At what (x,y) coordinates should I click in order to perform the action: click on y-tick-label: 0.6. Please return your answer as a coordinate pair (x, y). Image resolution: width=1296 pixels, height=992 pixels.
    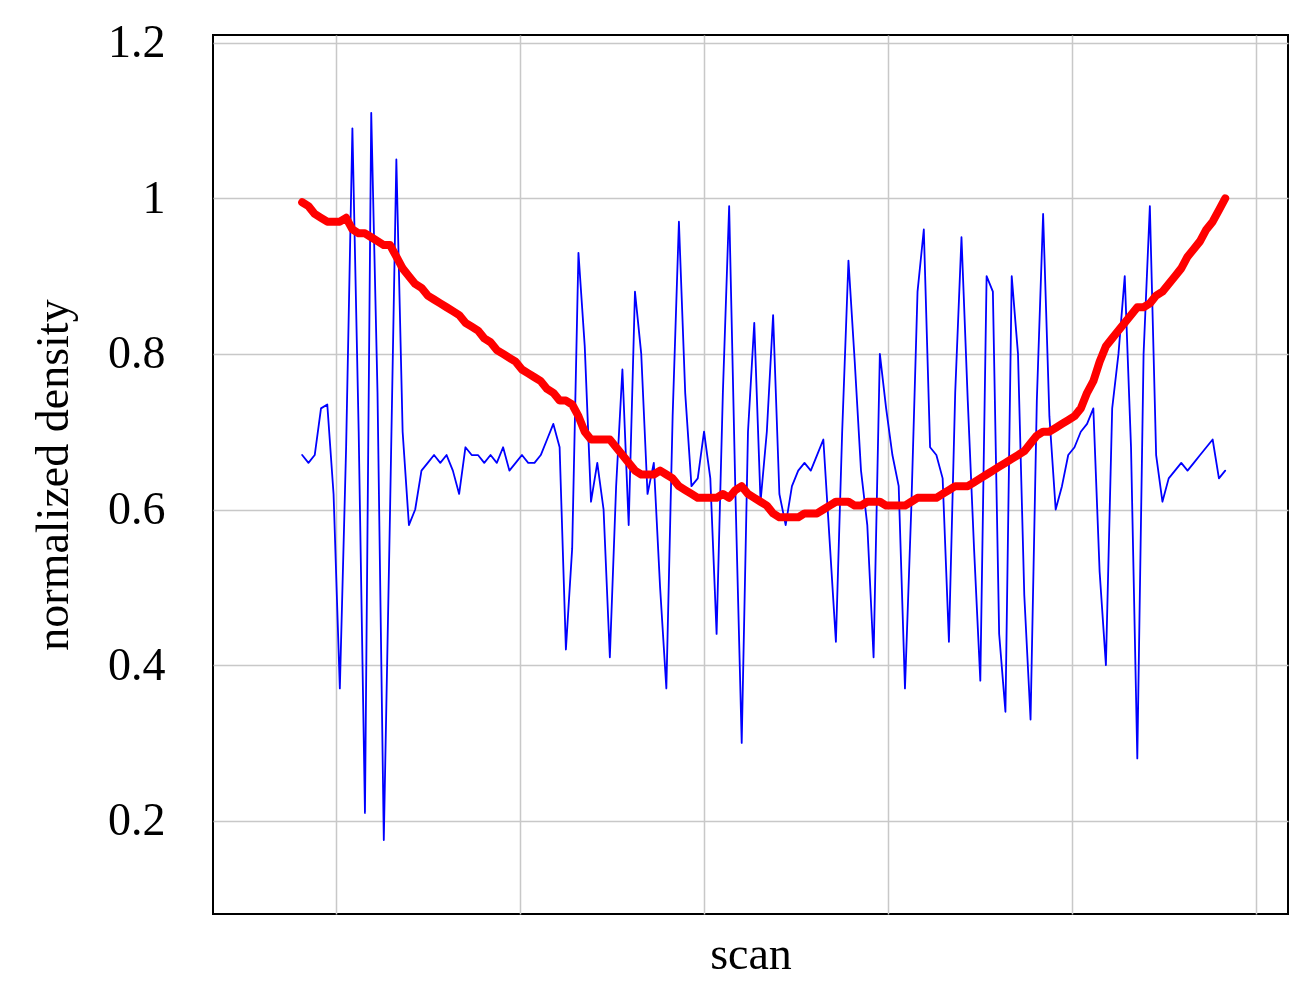
    Looking at the image, I should click on (137, 508).